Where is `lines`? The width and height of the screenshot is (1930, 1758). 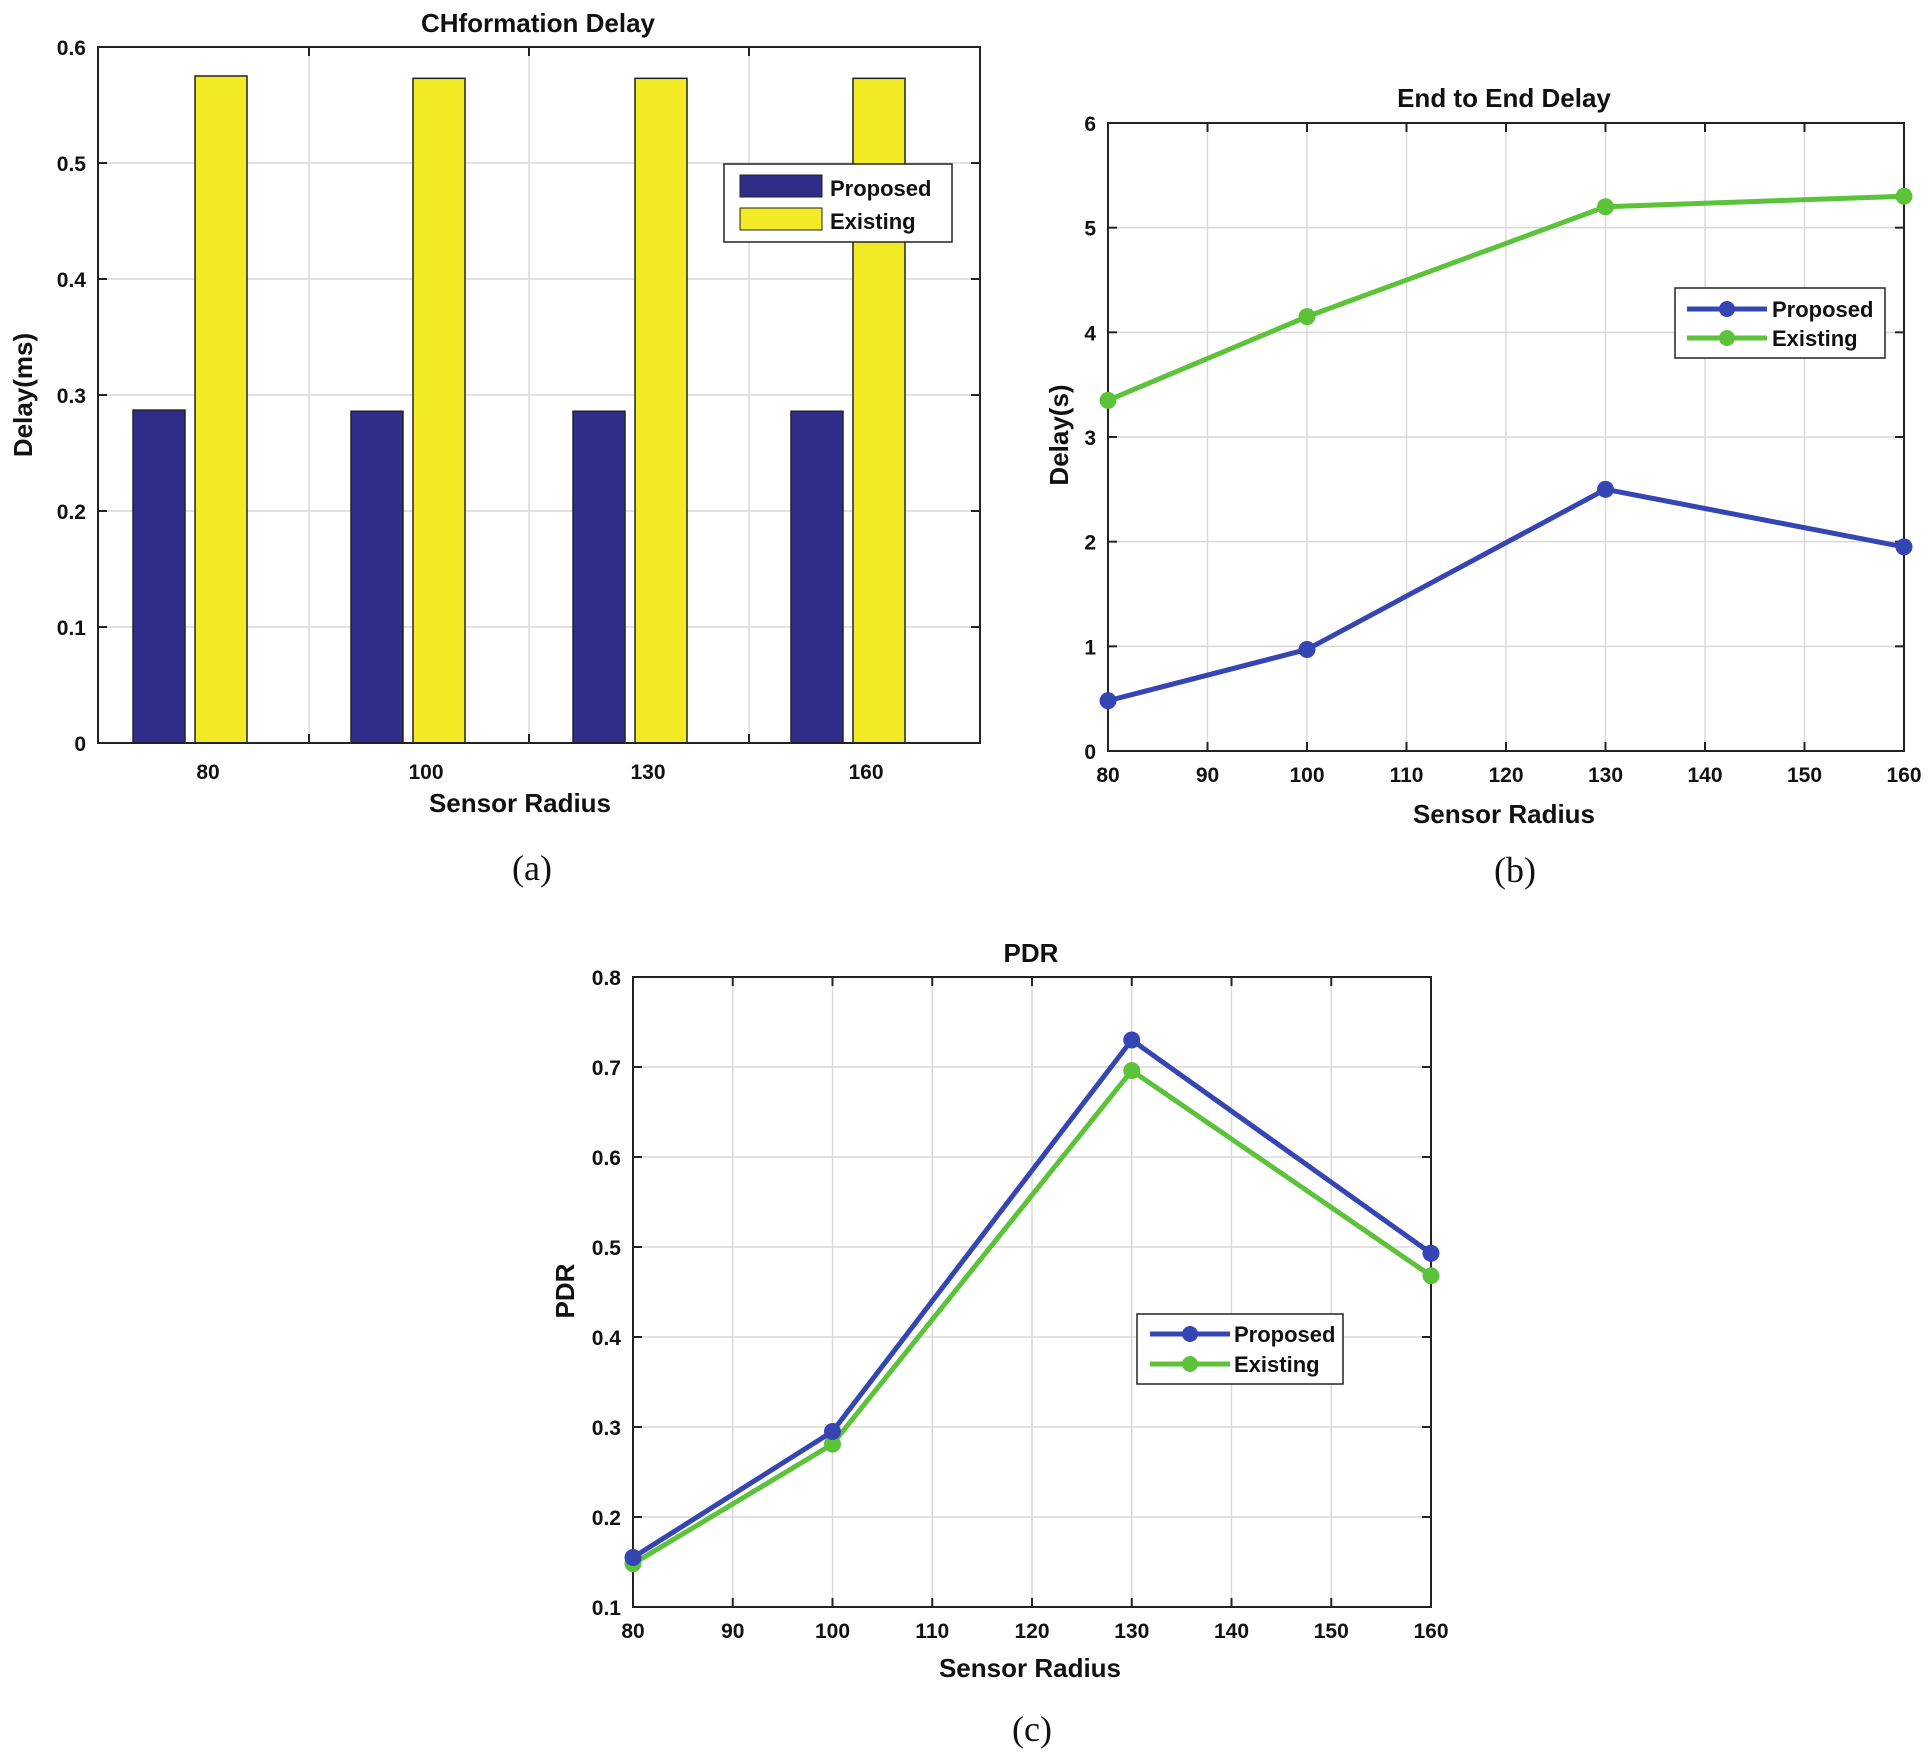 lines is located at coordinates (1032, 1302).